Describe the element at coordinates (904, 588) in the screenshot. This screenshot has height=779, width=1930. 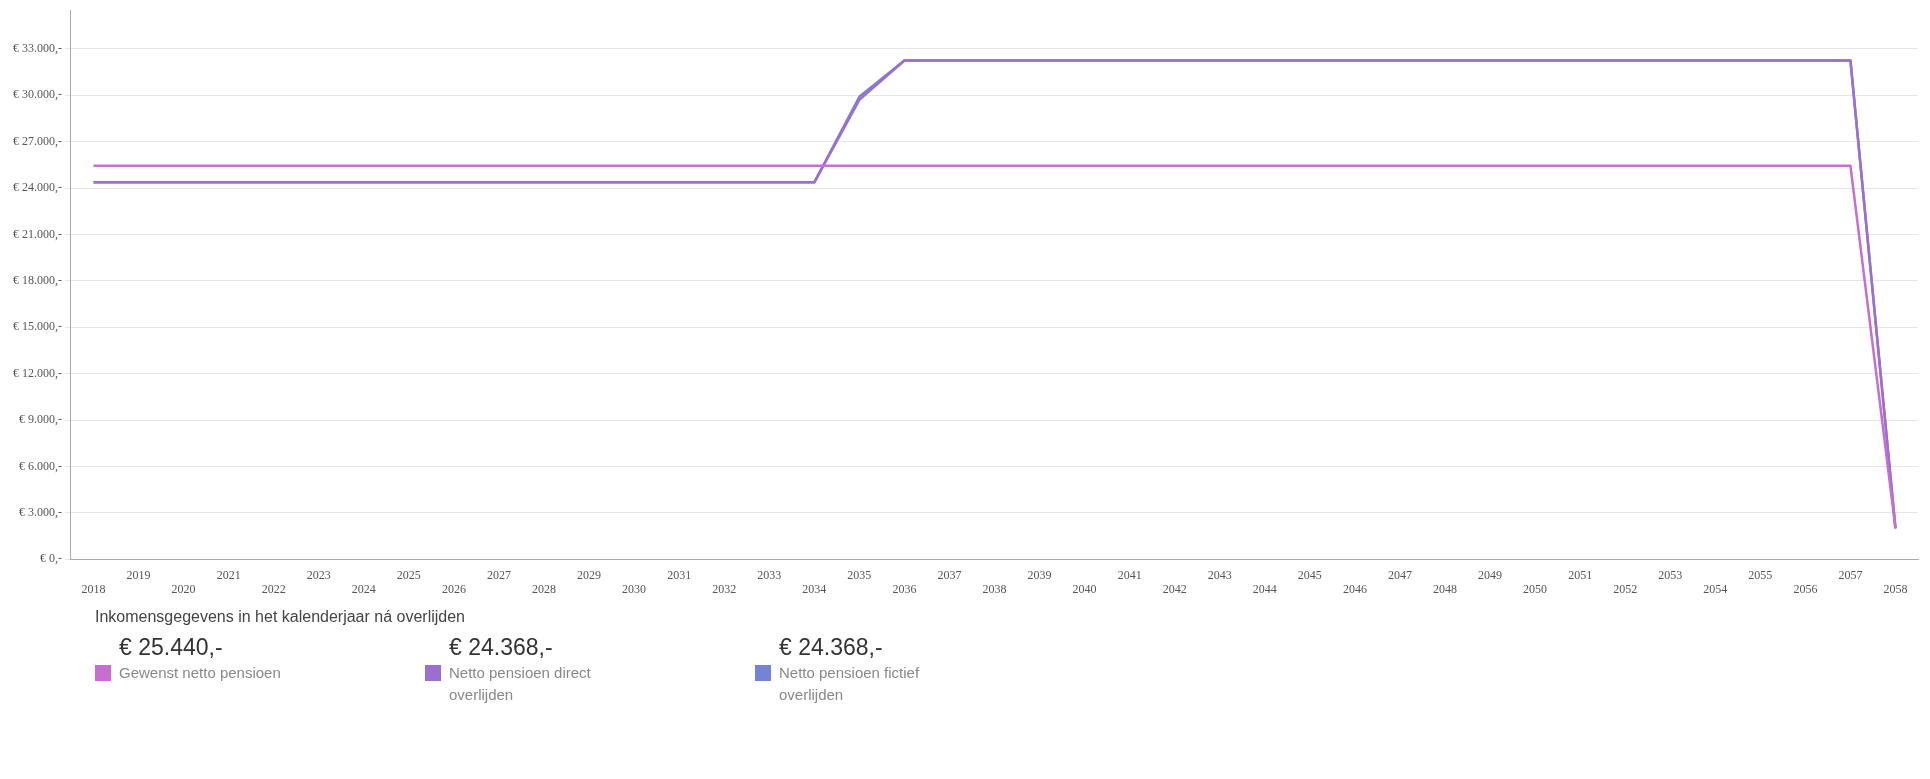
I see `x-tick-label: 2036` at that location.